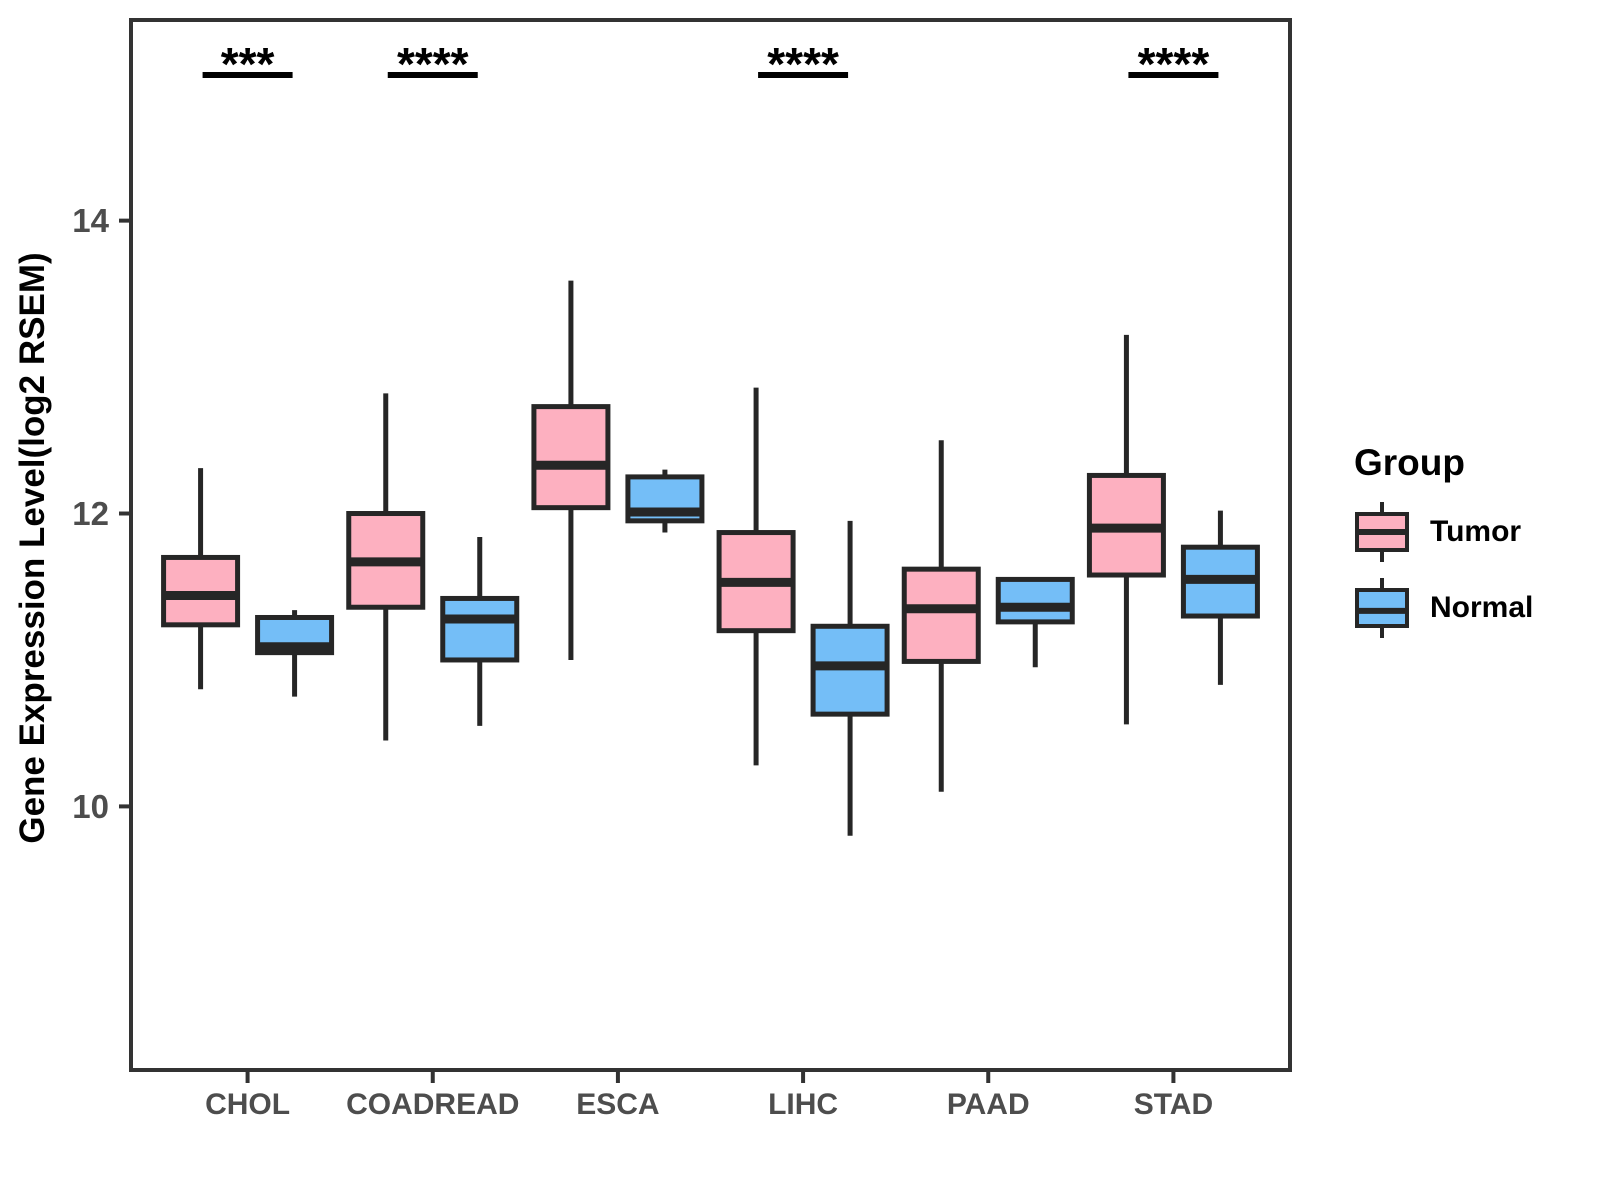 The height and width of the screenshot is (1200, 1600). I want to click on y-axis-tick-label: 10, so click(90, 806).